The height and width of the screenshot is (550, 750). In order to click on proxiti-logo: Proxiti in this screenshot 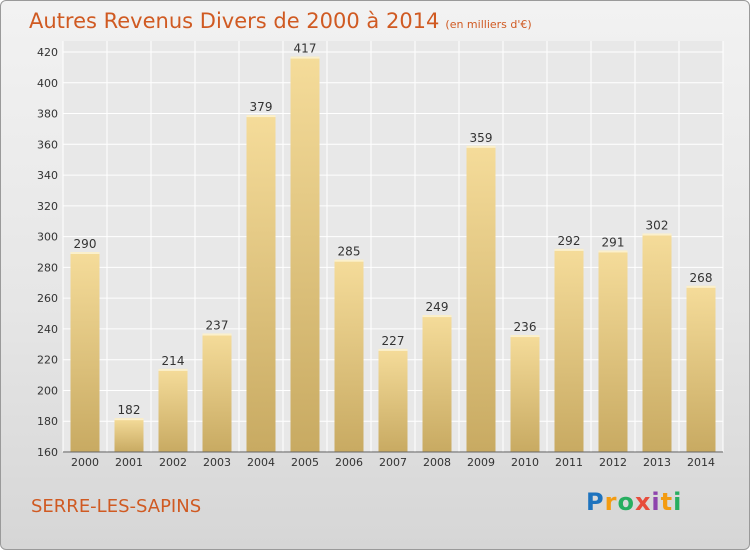, I will do `click(634, 502)`.